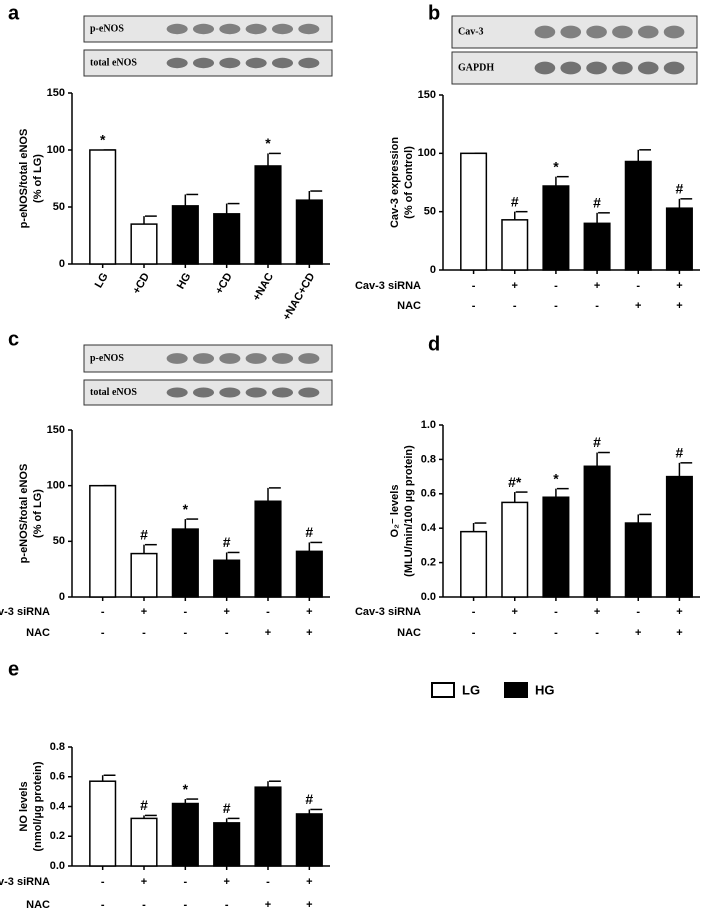 The height and width of the screenshot is (914, 704). What do you see at coordinates (13, 339) in the screenshot?
I see `panel-letter: c` at bounding box center [13, 339].